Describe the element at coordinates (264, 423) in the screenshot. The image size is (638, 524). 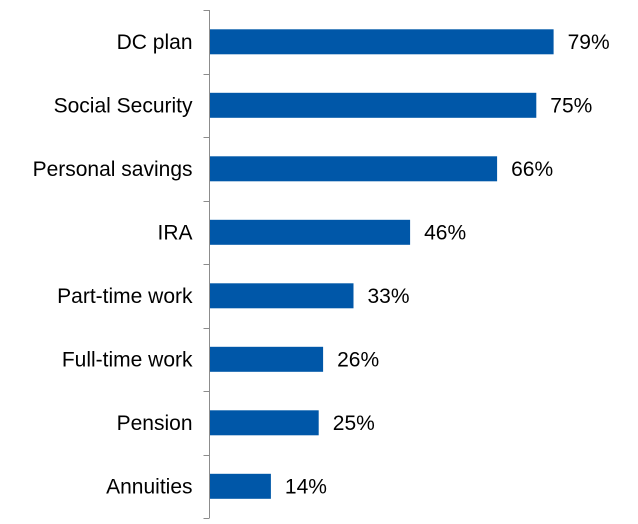
I see `bar-pension` at that location.